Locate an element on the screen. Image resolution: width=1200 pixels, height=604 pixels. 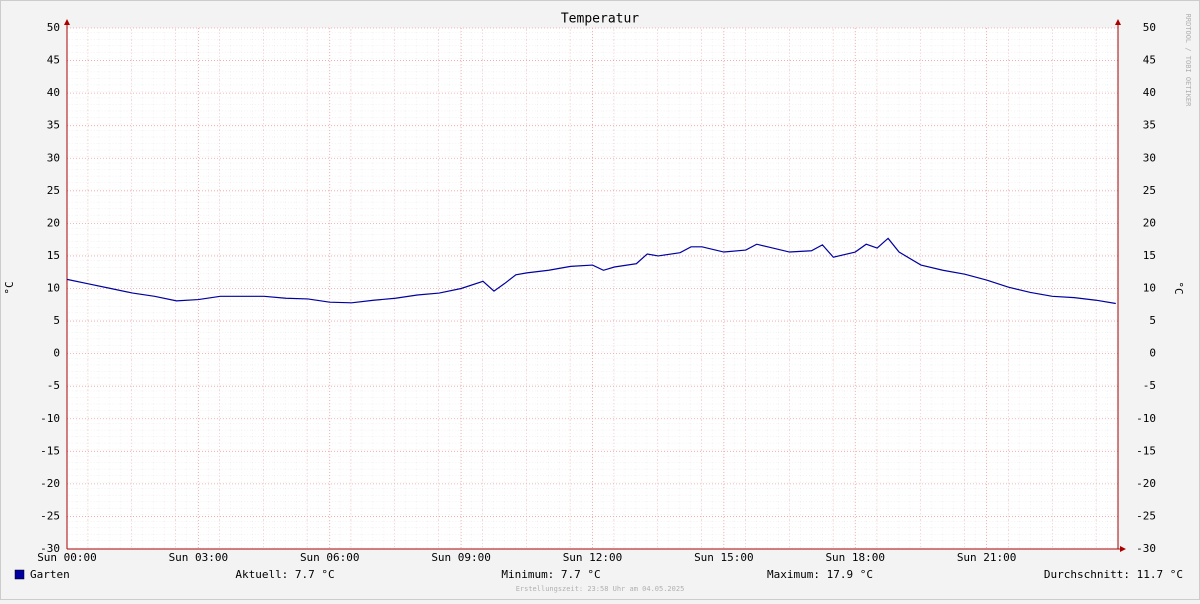
y2-tick-label: 40 is located at coordinates (1149, 92).